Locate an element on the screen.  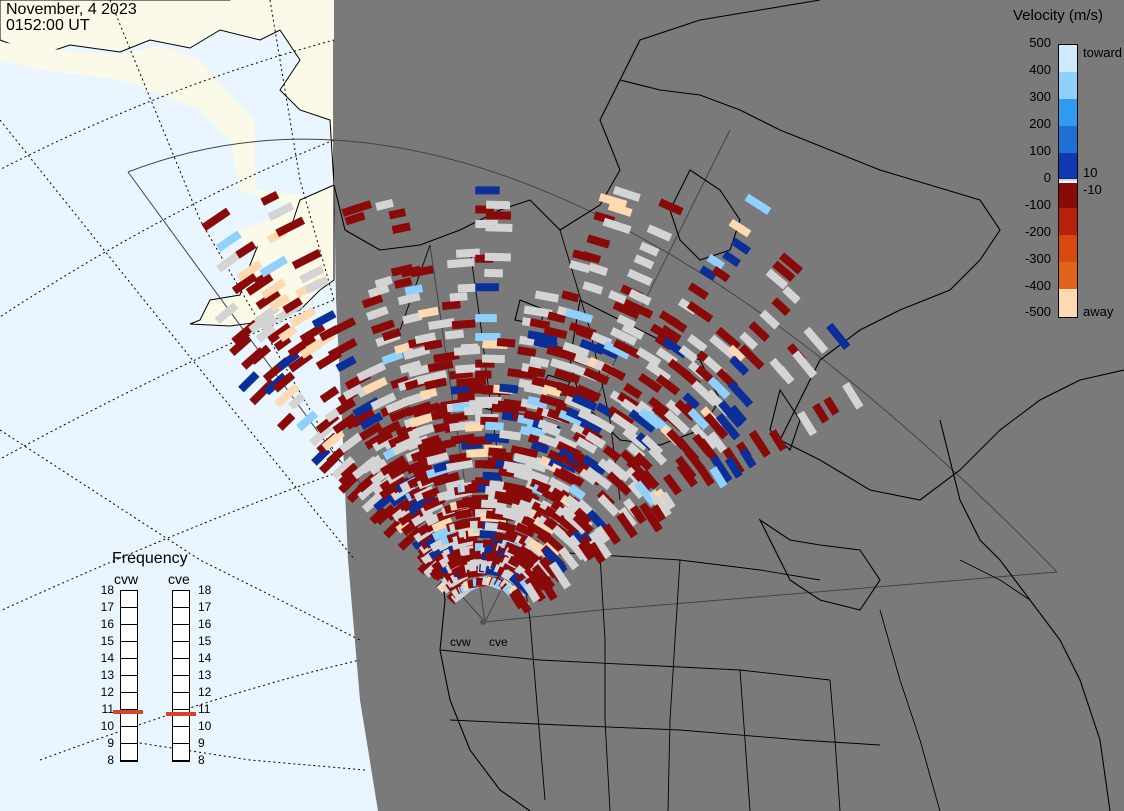
frequency-gauge-cvw is located at coordinates (129, 676).